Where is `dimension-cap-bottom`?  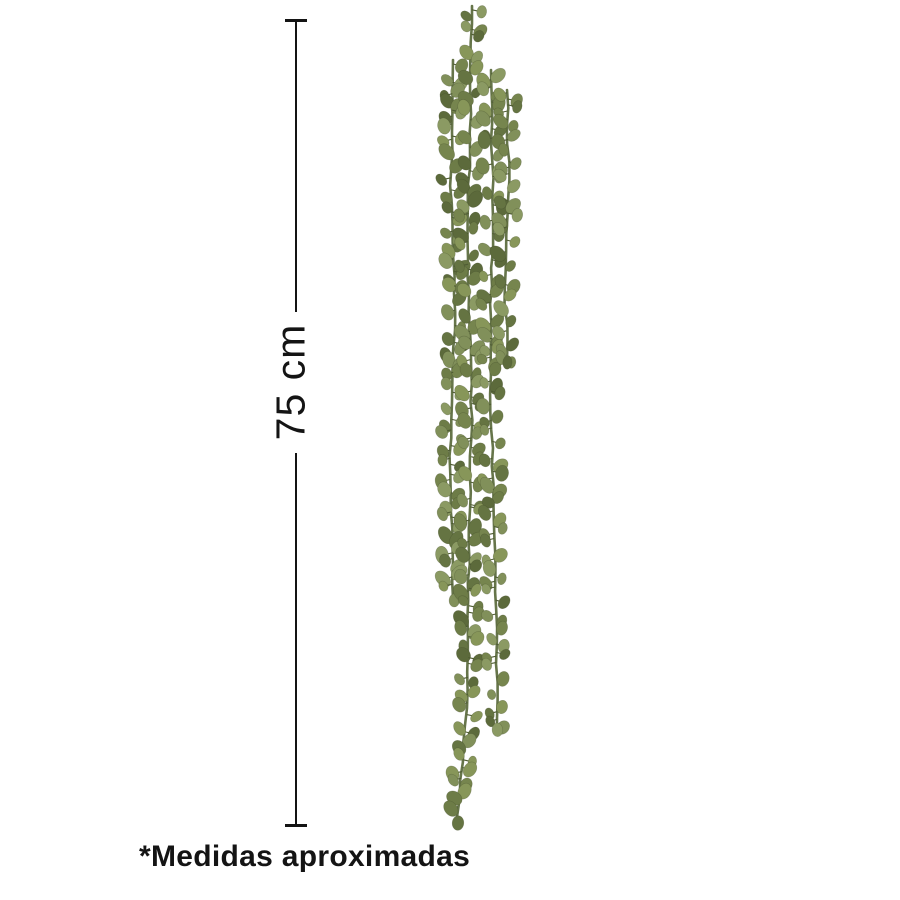
dimension-cap-bottom is located at coordinates (296, 825).